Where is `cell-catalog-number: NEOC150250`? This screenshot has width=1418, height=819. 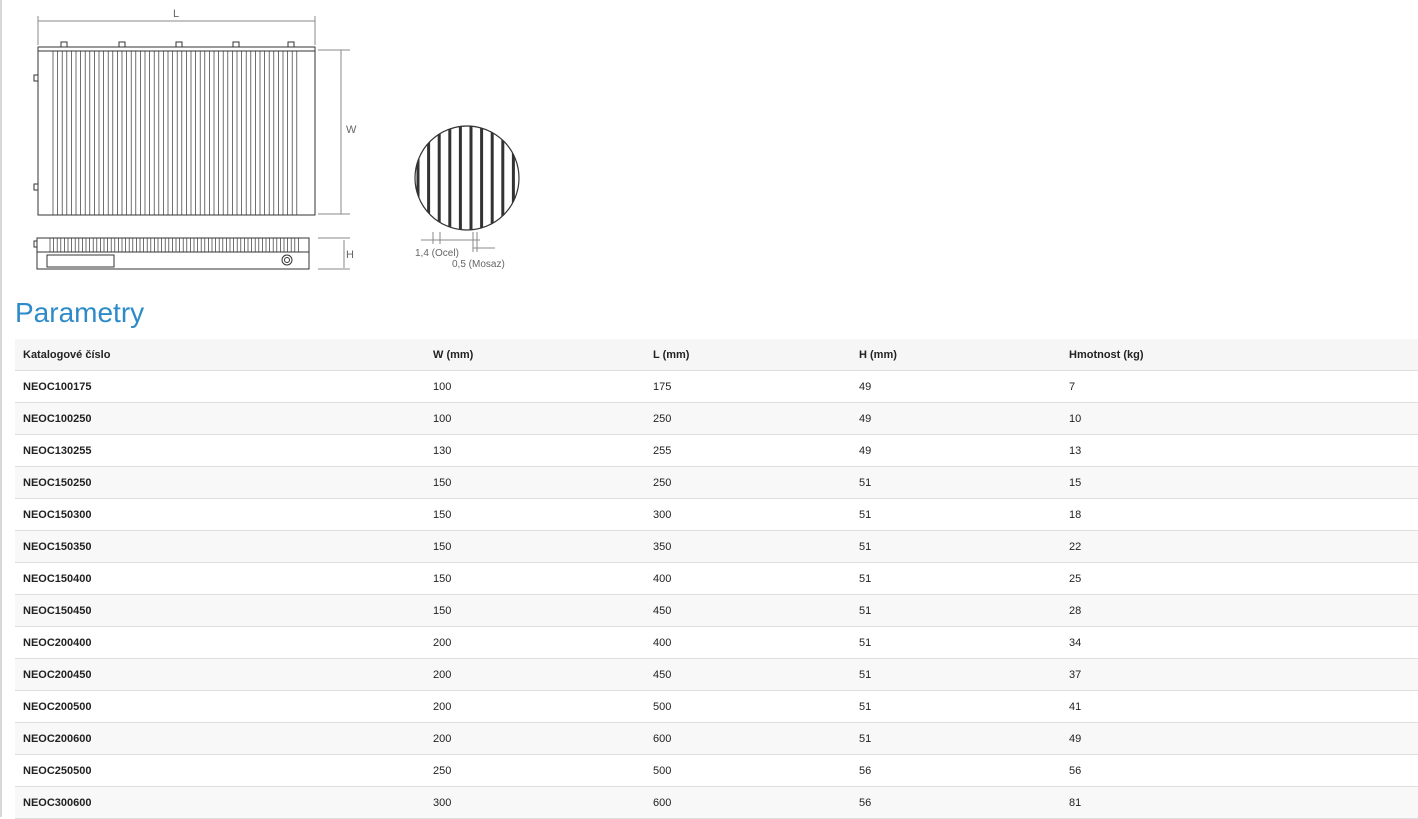
cell-catalog-number: NEOC150250 is located at coordinates (220, 482).